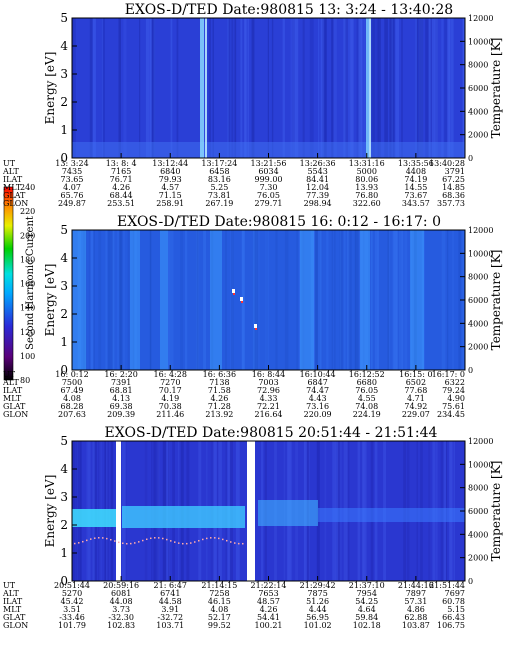 This screenshot has height=649, width=505. Describe the element at coordinates (453, 390) in the screenshot. I see `table-cell: 79.24` at that location.